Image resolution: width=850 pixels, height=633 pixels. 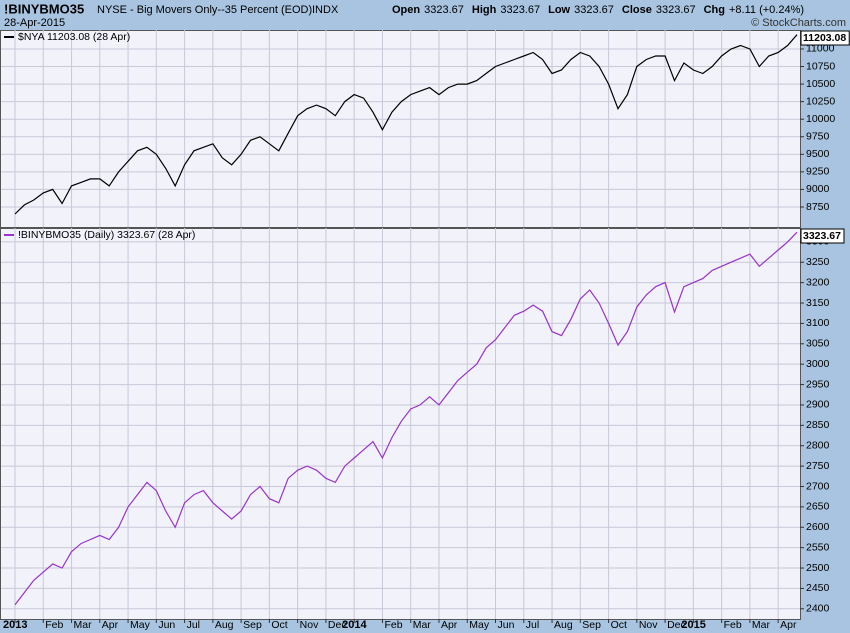 I want to click on quote-label: Close, so click(x=637, y=10).